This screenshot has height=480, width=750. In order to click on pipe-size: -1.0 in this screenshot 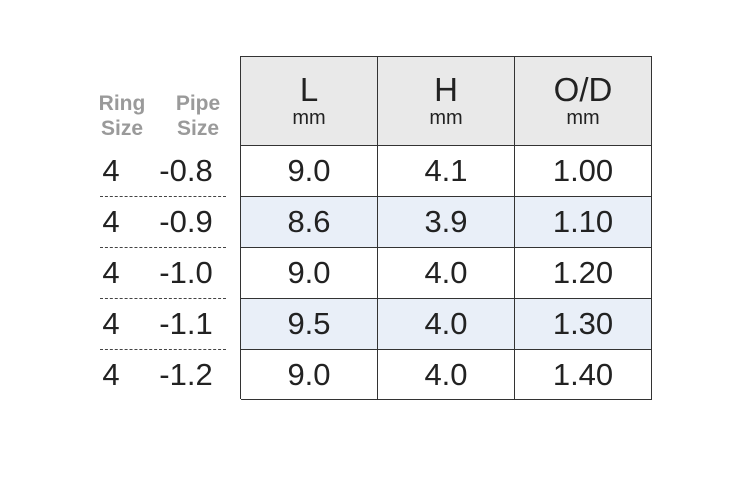, I will do `click(186, 272)`.